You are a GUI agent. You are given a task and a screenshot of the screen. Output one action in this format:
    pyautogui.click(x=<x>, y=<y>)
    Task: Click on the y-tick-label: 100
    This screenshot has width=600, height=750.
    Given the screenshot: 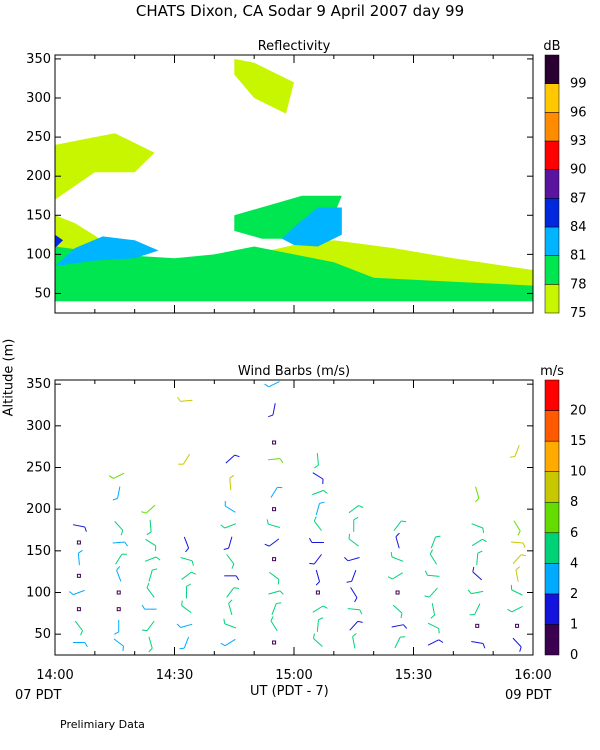 What is the action you would take?
    pyautogui.click(x=38, y=593)
    